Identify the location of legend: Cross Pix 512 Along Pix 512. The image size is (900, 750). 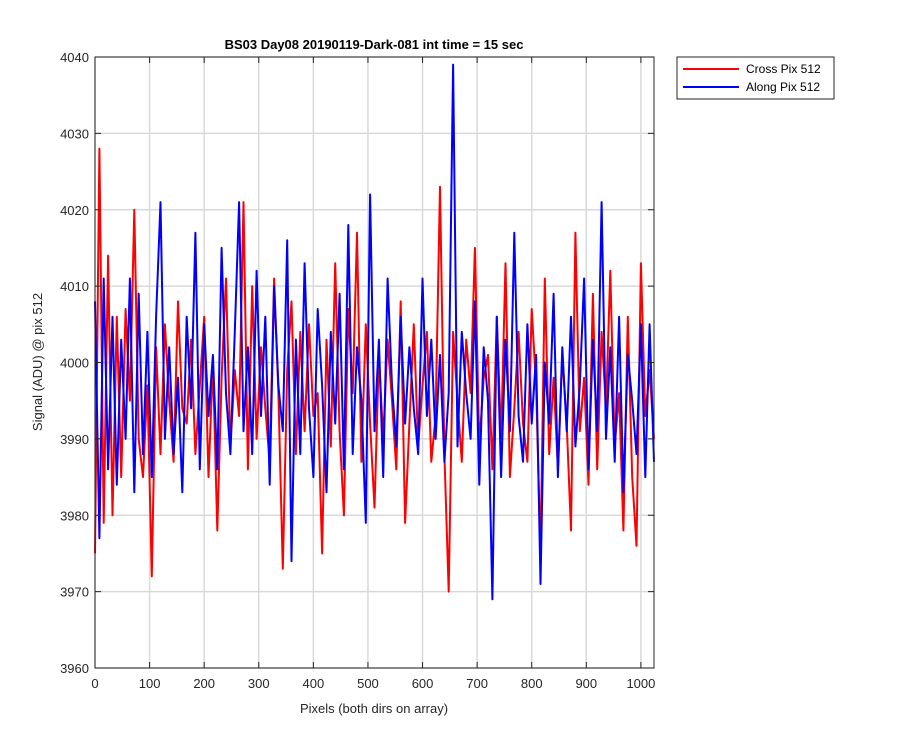
(755, 78).